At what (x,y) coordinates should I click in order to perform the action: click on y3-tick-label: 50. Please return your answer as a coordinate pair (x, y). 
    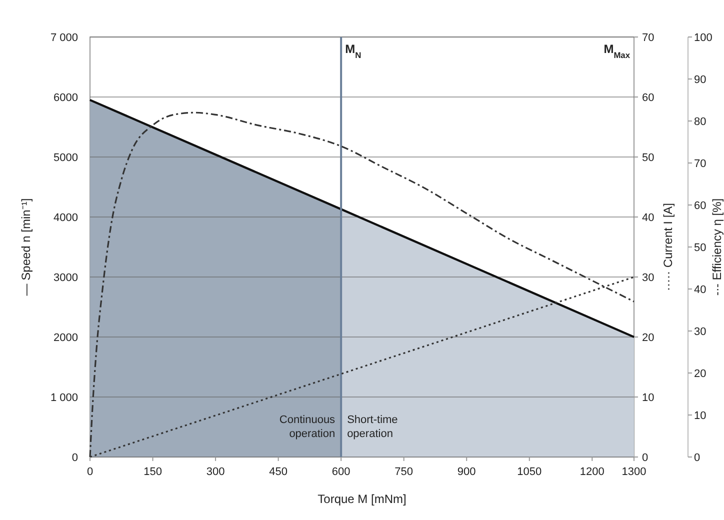
    Looking at the image, I should click on (700, 248).